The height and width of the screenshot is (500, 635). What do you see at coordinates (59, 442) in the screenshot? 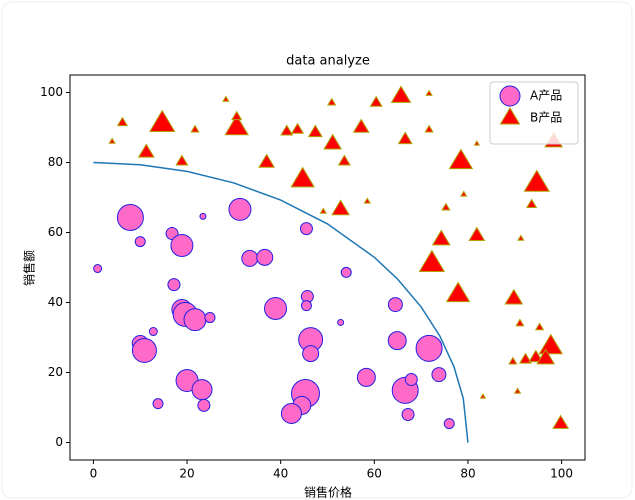
I see `y-tick-label: 0` at bounding box center [59, 442].